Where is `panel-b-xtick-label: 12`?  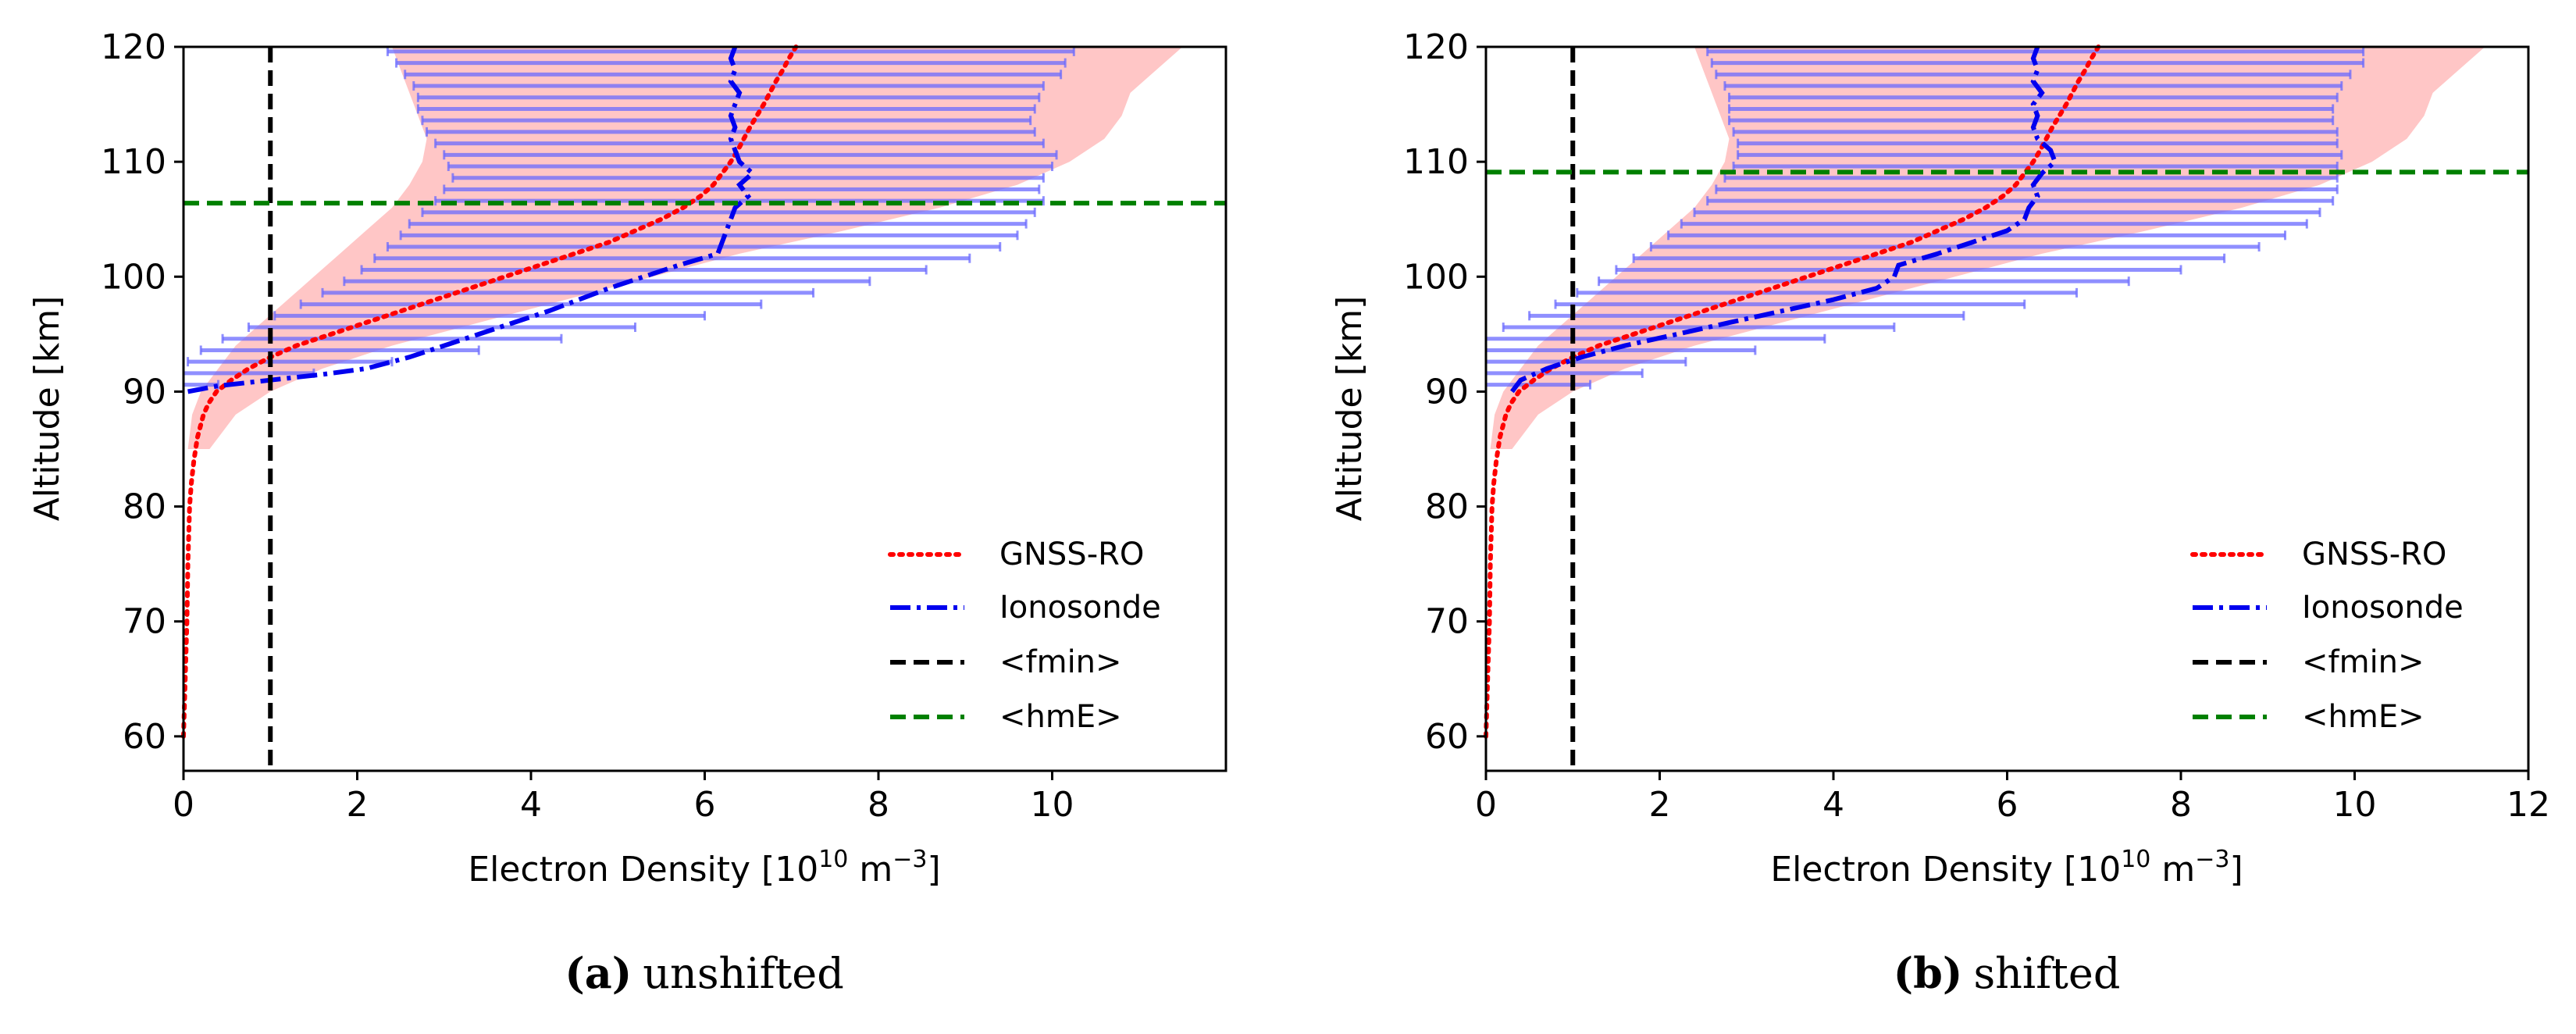 panel-b-xtick-label: 12 is located at coordinates (2528, 805).